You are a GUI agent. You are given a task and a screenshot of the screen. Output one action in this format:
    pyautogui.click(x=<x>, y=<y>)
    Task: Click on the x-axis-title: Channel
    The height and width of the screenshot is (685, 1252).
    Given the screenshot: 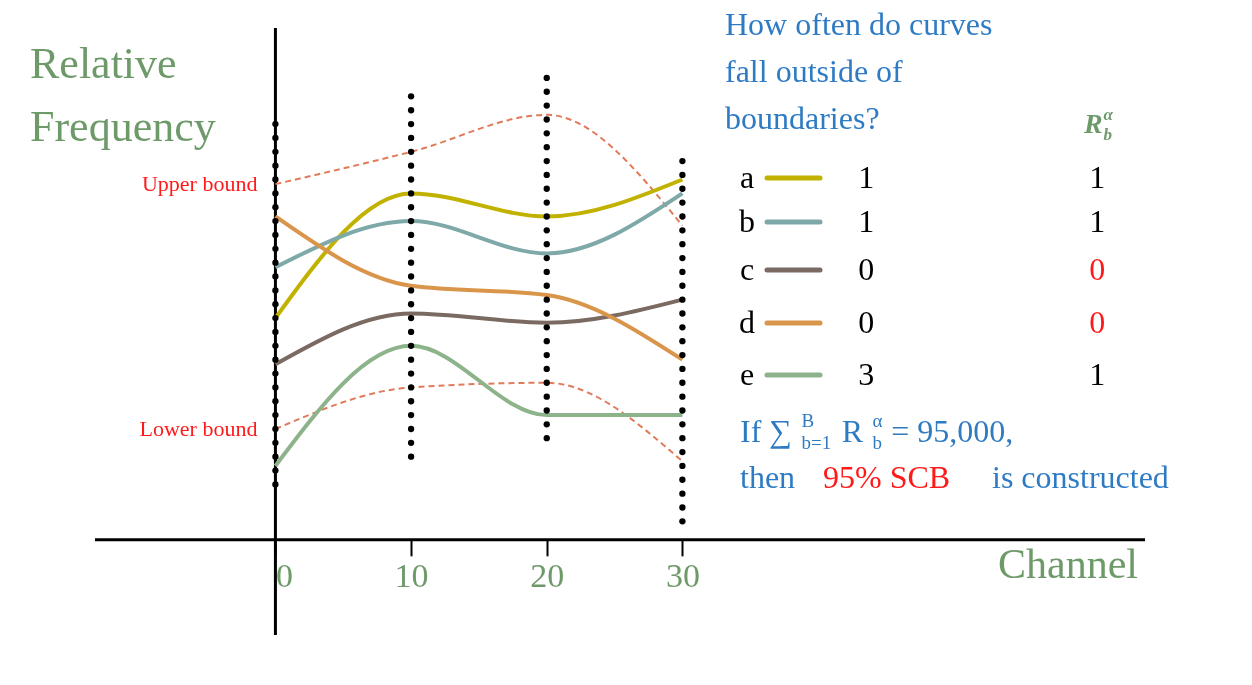 What is the action you would take?
    pyautogui.click(x=1068, y=564)
    